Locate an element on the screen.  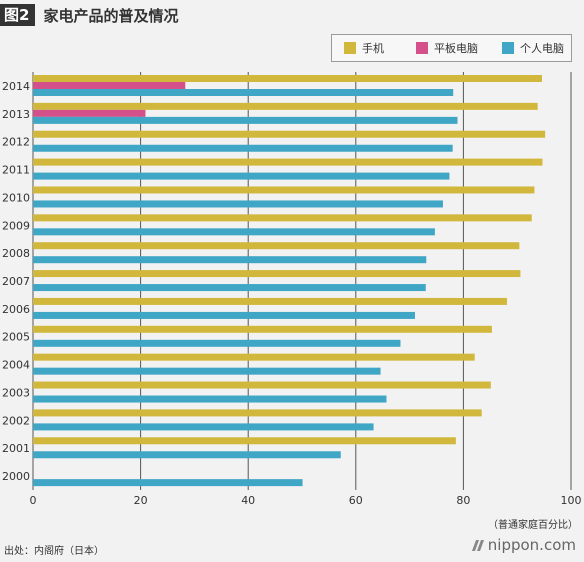
bar-mobile-2009 is located at coordinates (282, 218).